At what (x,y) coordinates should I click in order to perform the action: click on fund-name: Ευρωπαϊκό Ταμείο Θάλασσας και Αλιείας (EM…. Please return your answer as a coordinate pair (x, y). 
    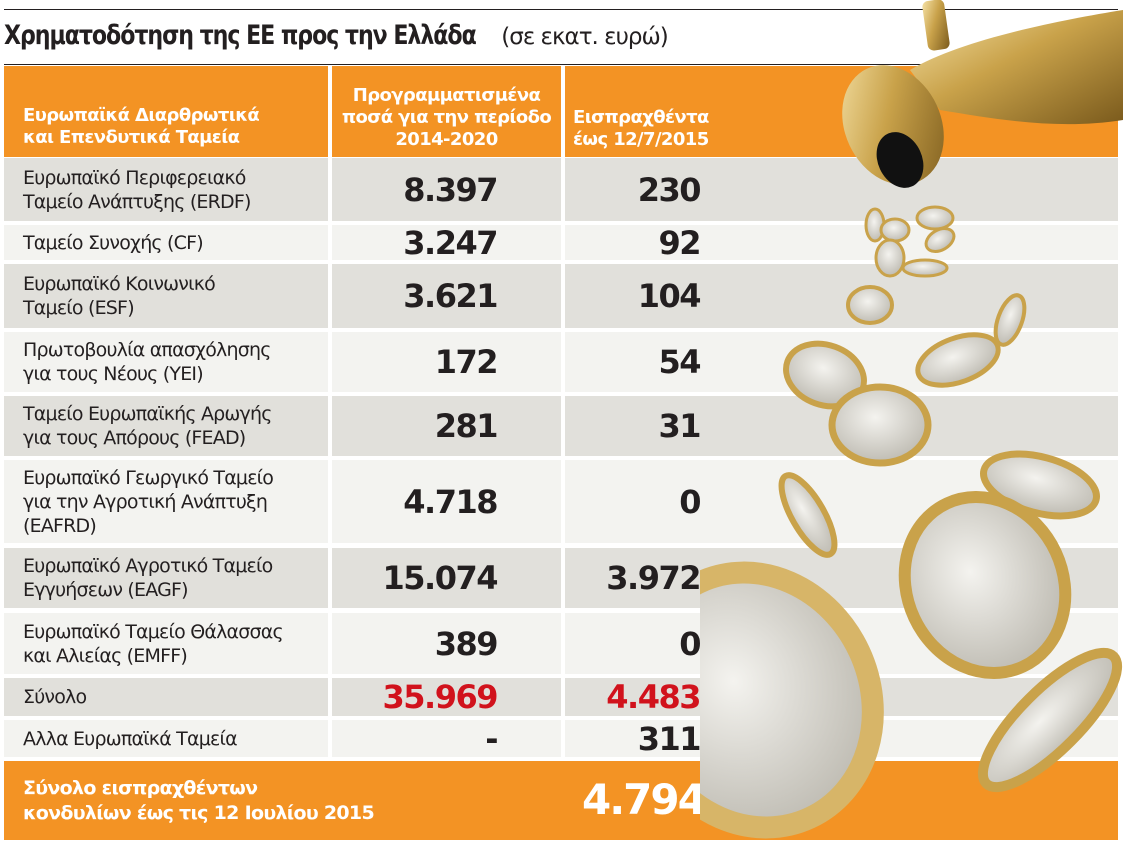
    Looking at the image, I should click on (153, 643).